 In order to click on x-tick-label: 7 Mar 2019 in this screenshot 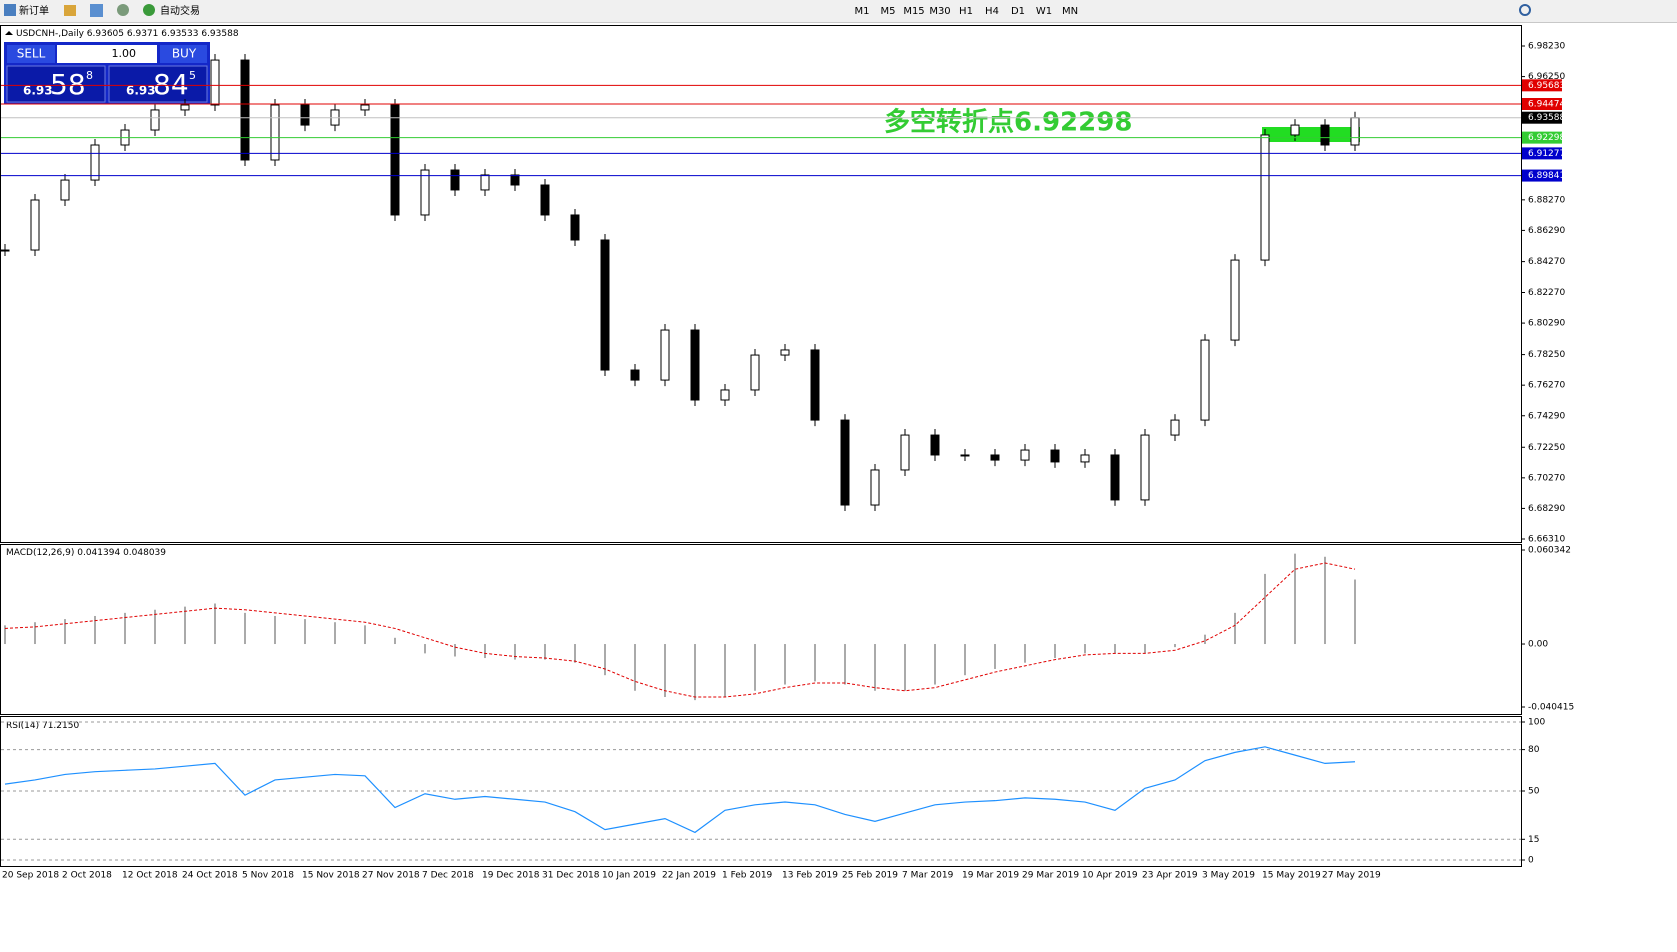, I will do `click(928, 876)`.